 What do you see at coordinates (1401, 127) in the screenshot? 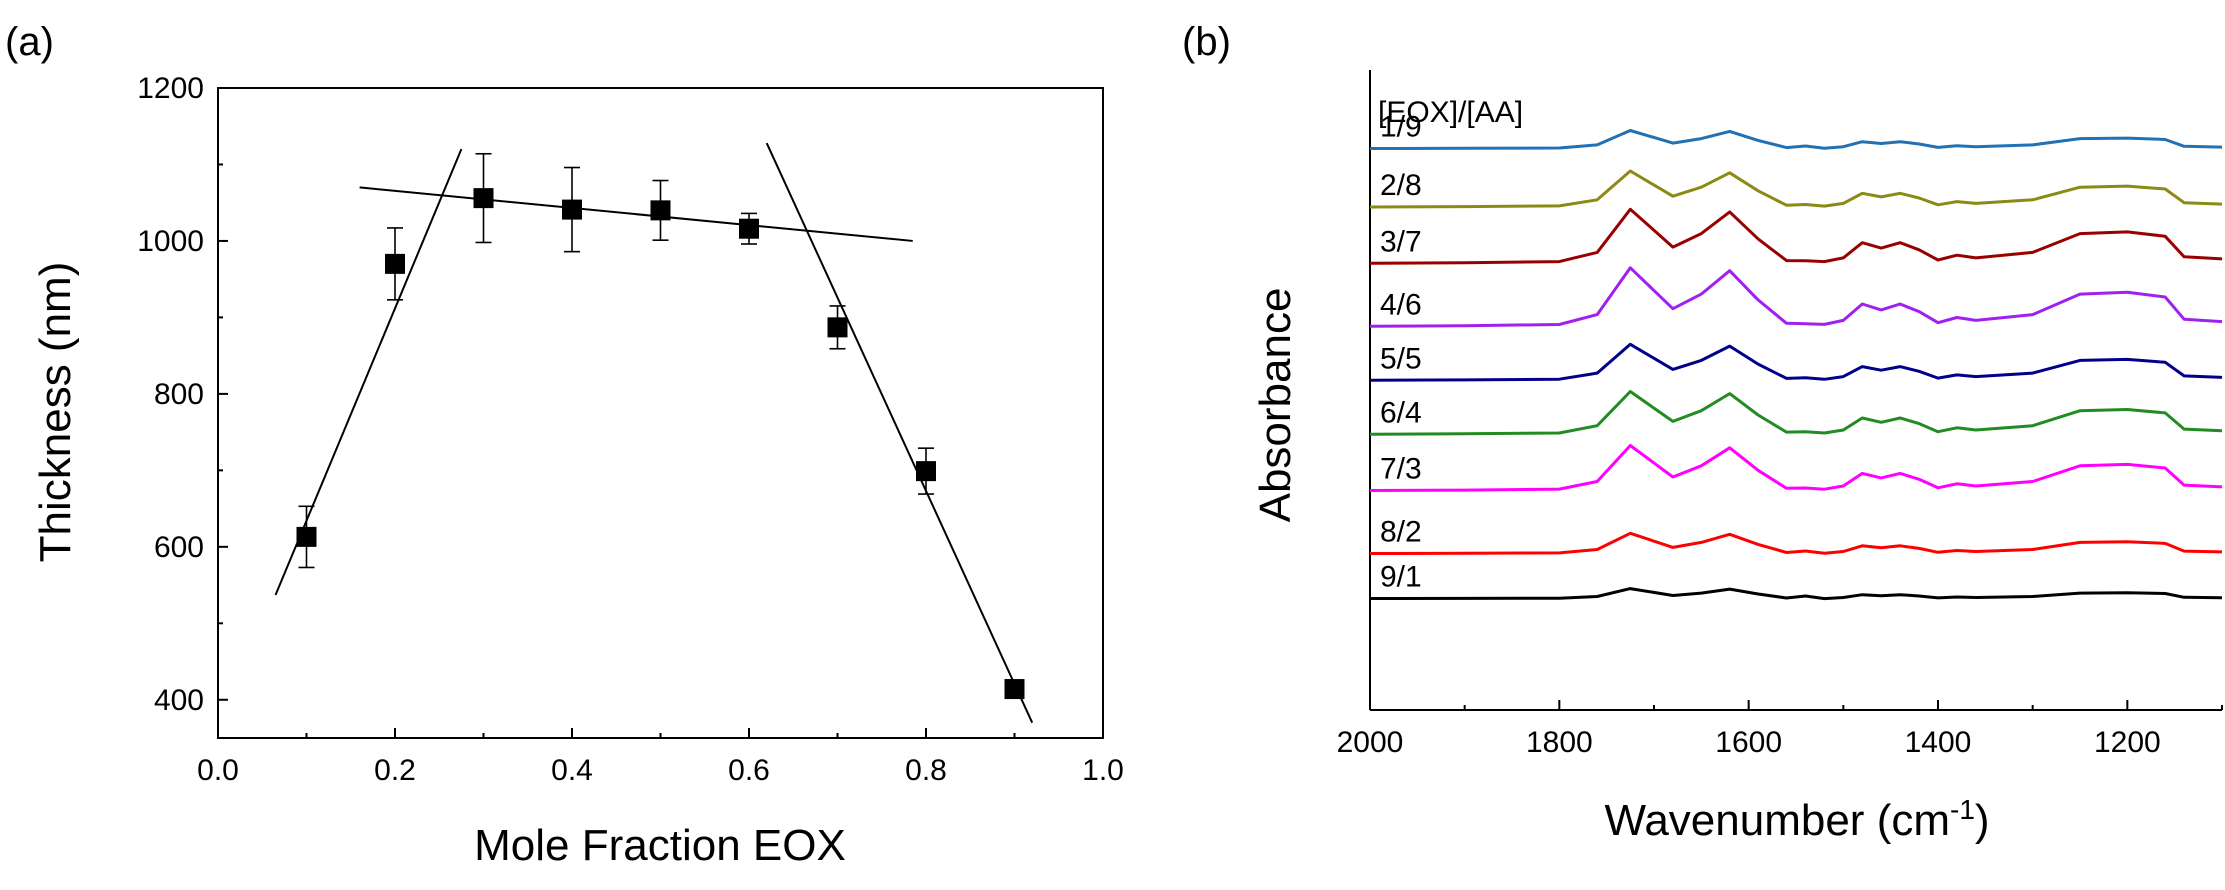
I see `series-label: 1/9` at bounding box center [1401, 127].